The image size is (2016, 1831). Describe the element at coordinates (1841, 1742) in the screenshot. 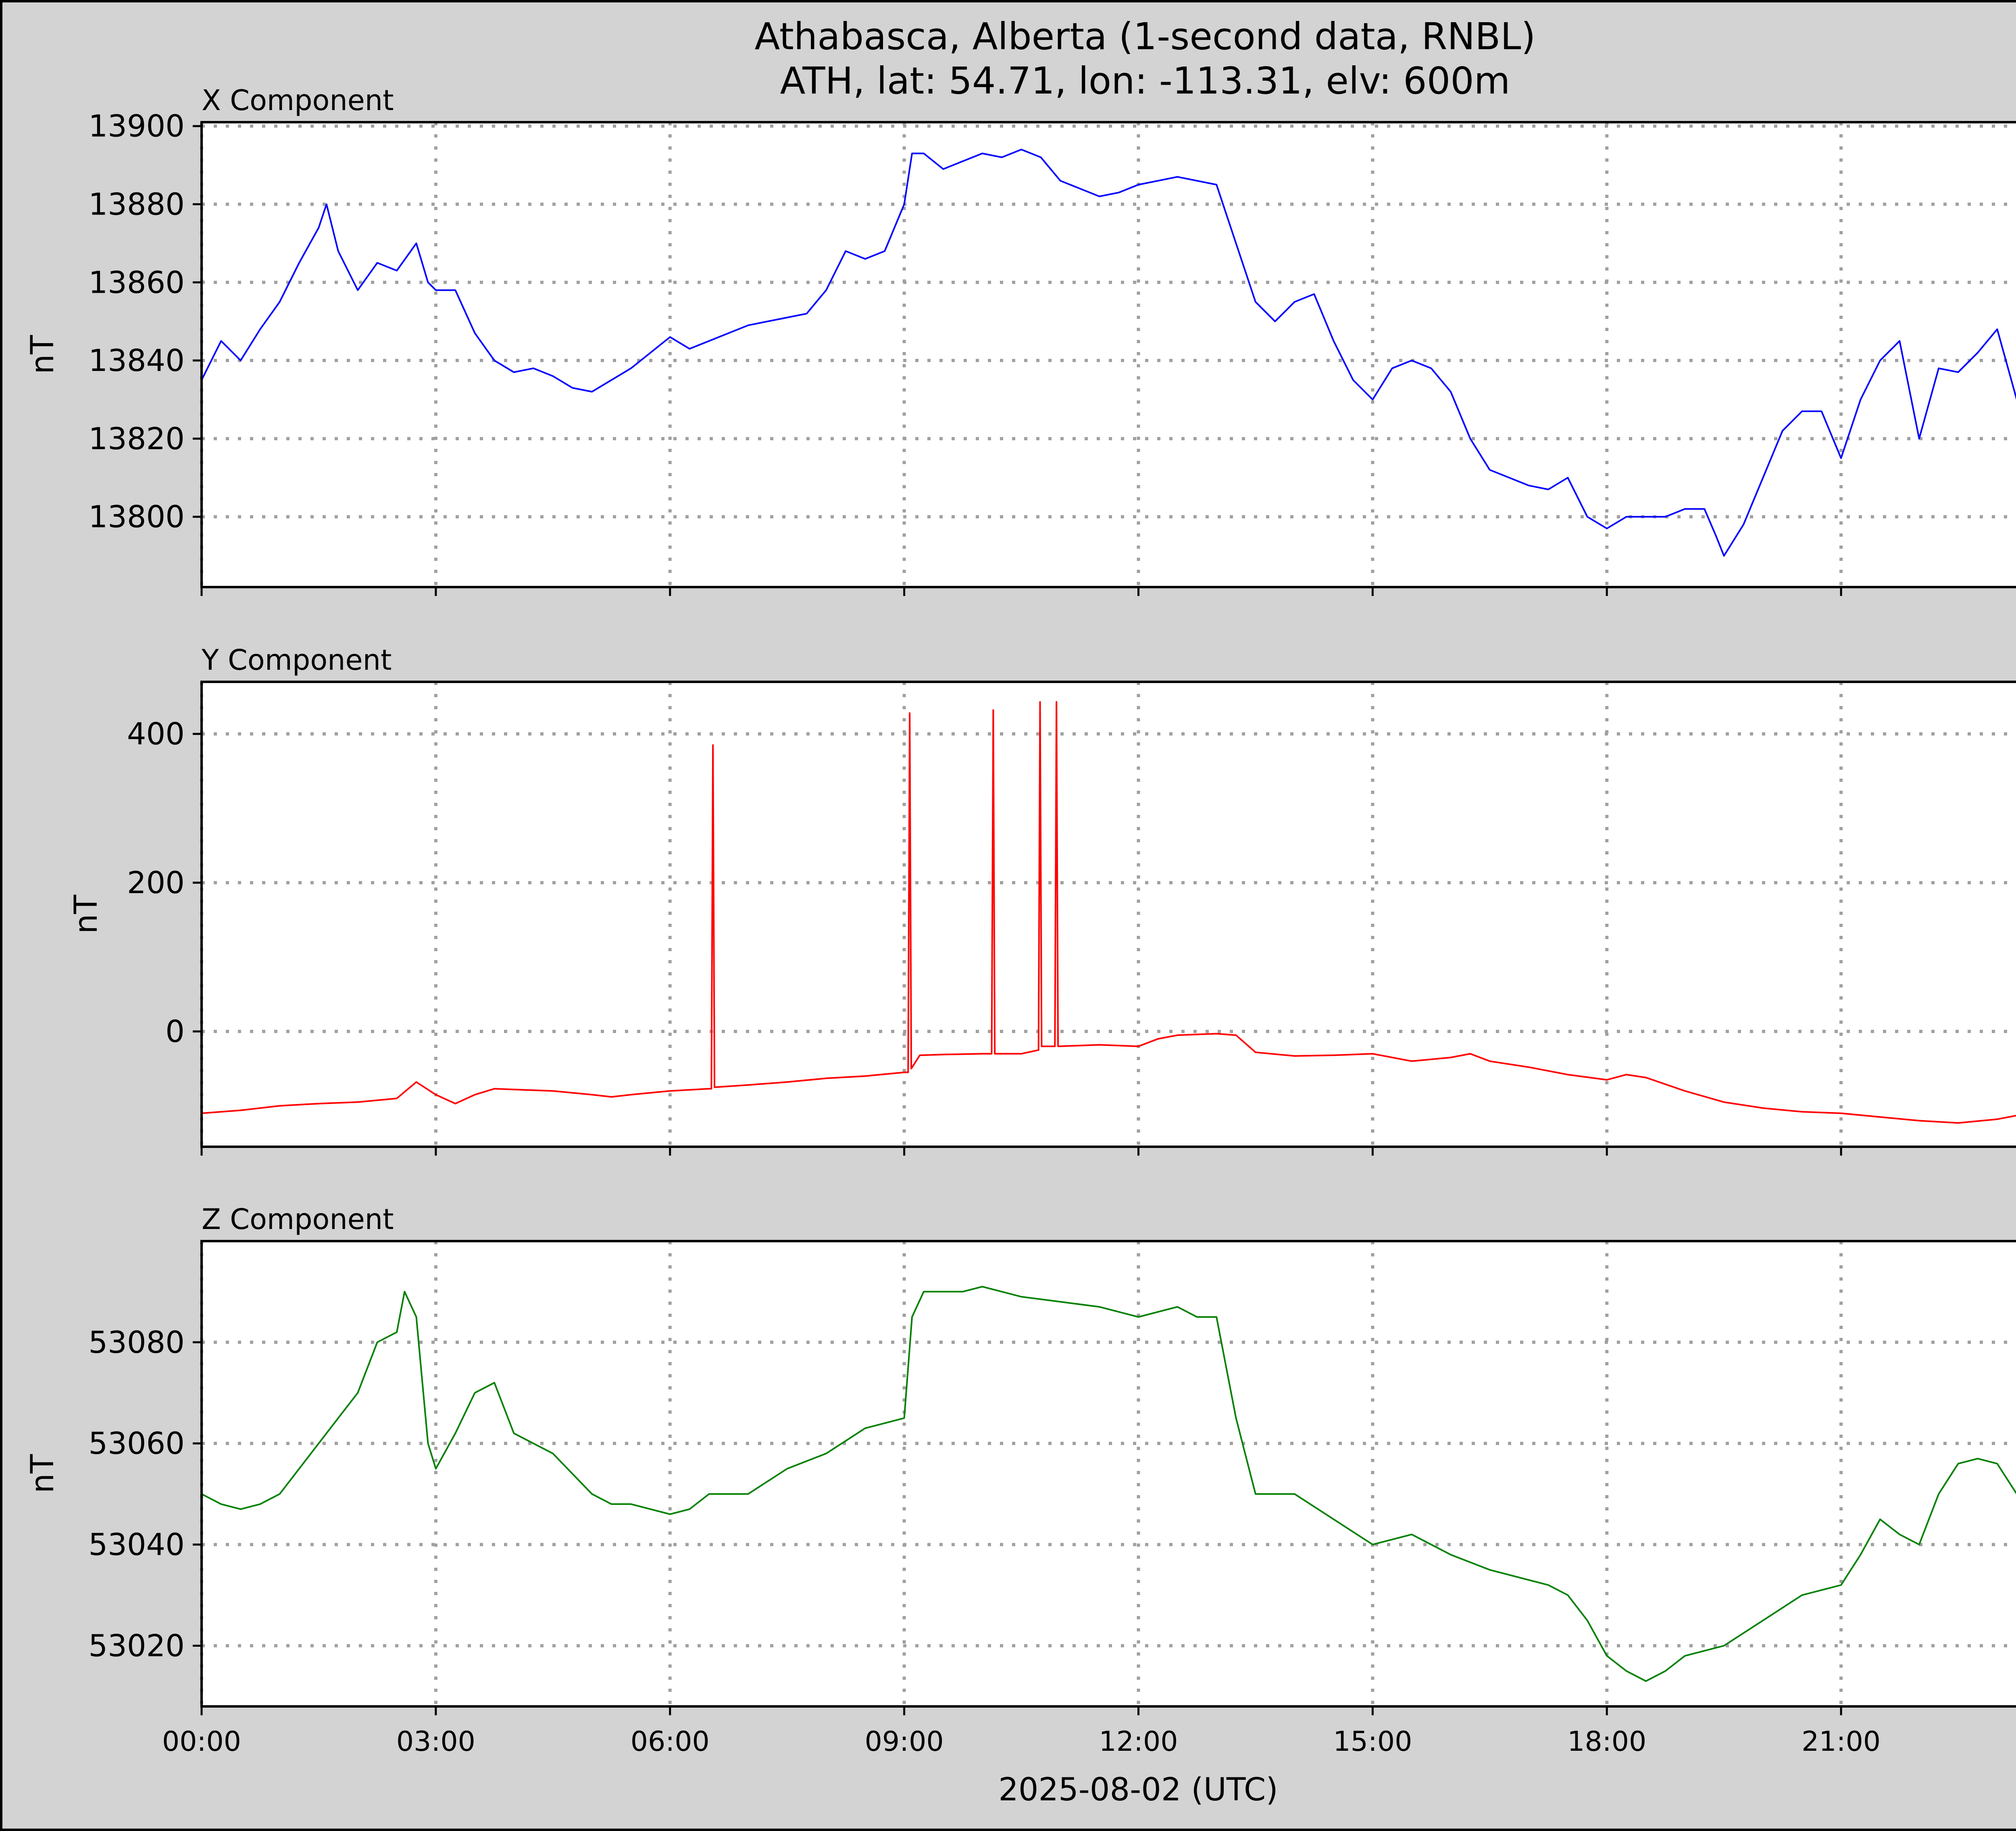

I see `x-tick-label: 21:00` at that location.